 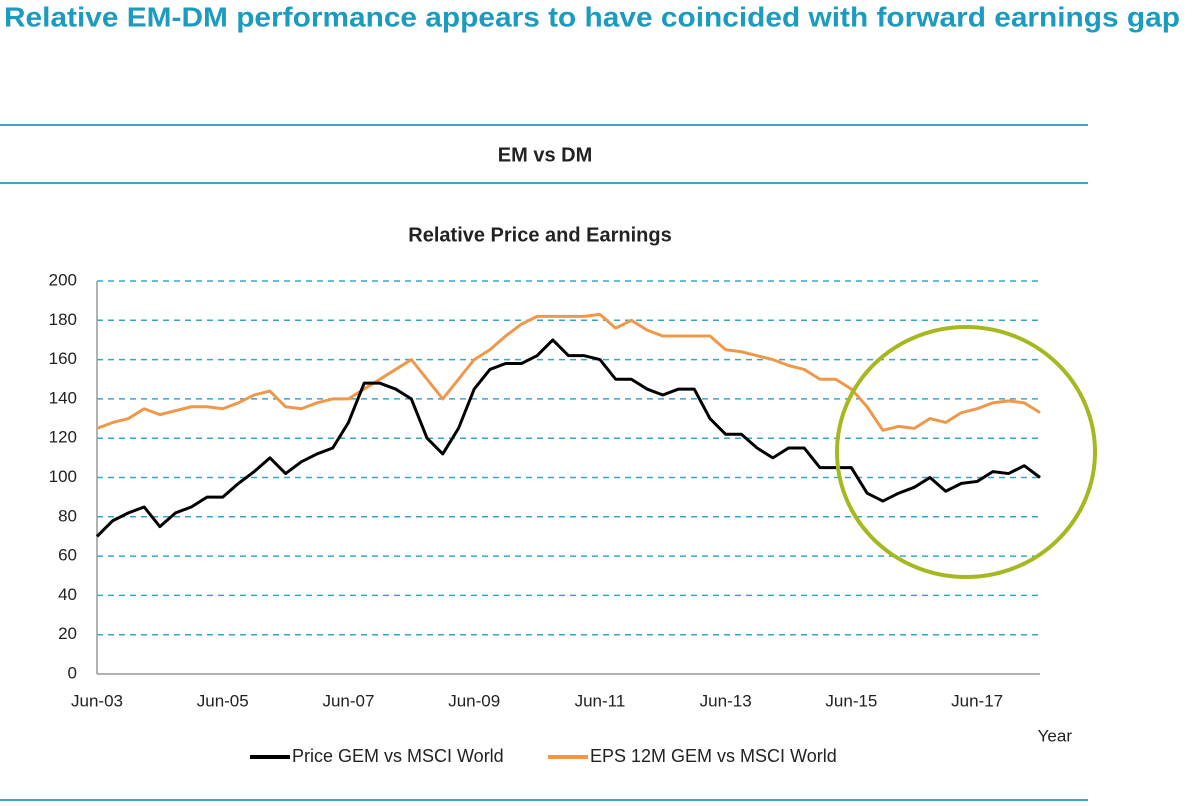 I want to click on chart-title: Relative Price and Earnings, so click(x=539, y=235).